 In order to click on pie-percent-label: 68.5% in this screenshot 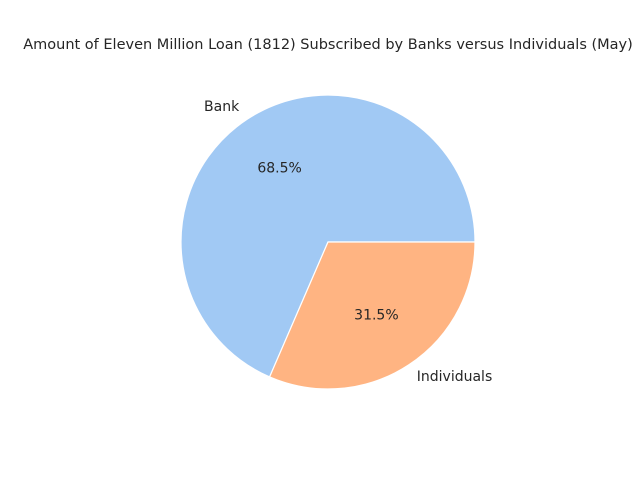, I will do `click(279, 168)`.